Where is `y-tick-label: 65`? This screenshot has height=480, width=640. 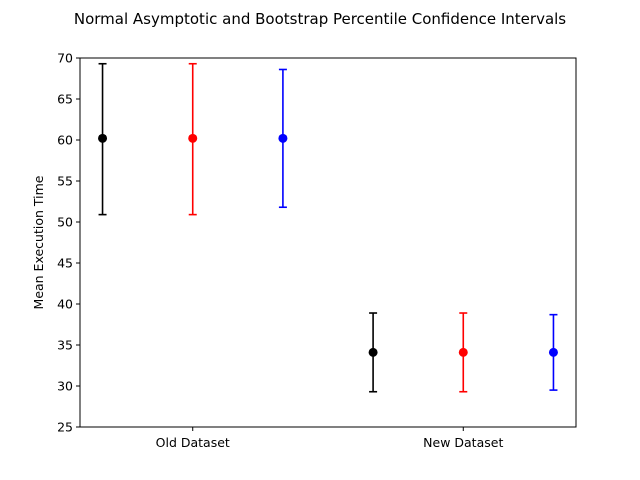
y-tick-label: 65 is located at coordinates (65, 99).